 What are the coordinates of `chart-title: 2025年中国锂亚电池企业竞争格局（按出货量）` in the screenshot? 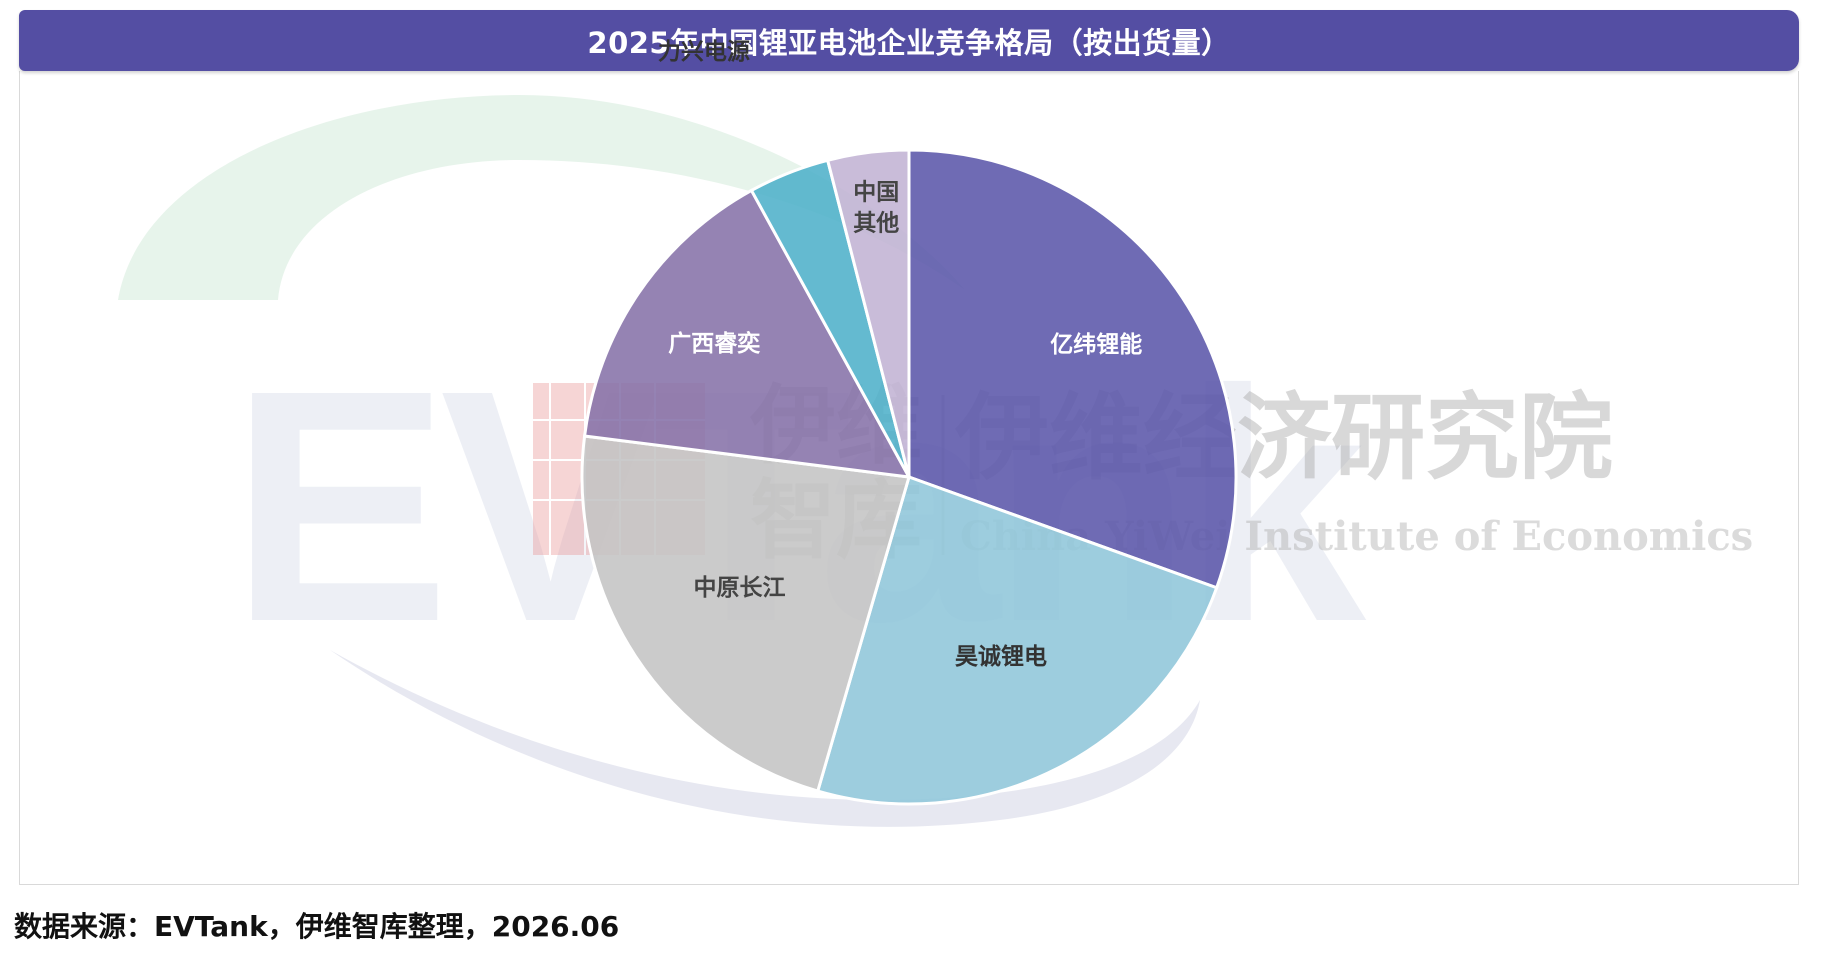 It's located at (909, 42).